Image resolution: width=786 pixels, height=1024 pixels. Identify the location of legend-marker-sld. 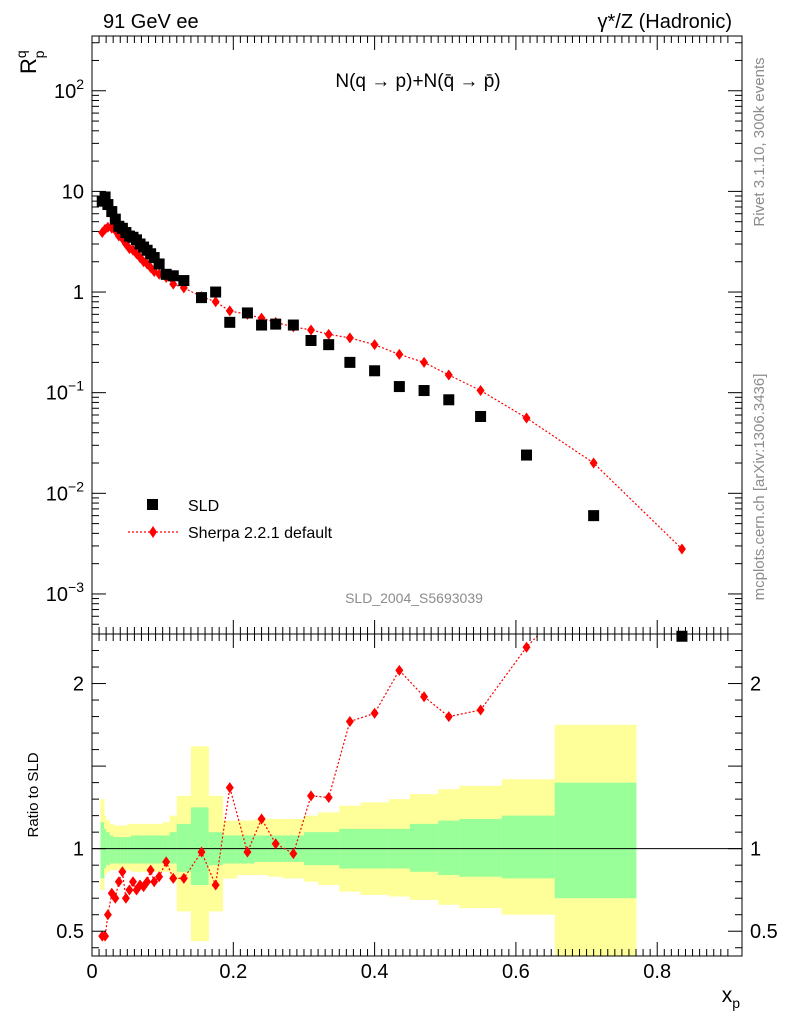
(152, 504).